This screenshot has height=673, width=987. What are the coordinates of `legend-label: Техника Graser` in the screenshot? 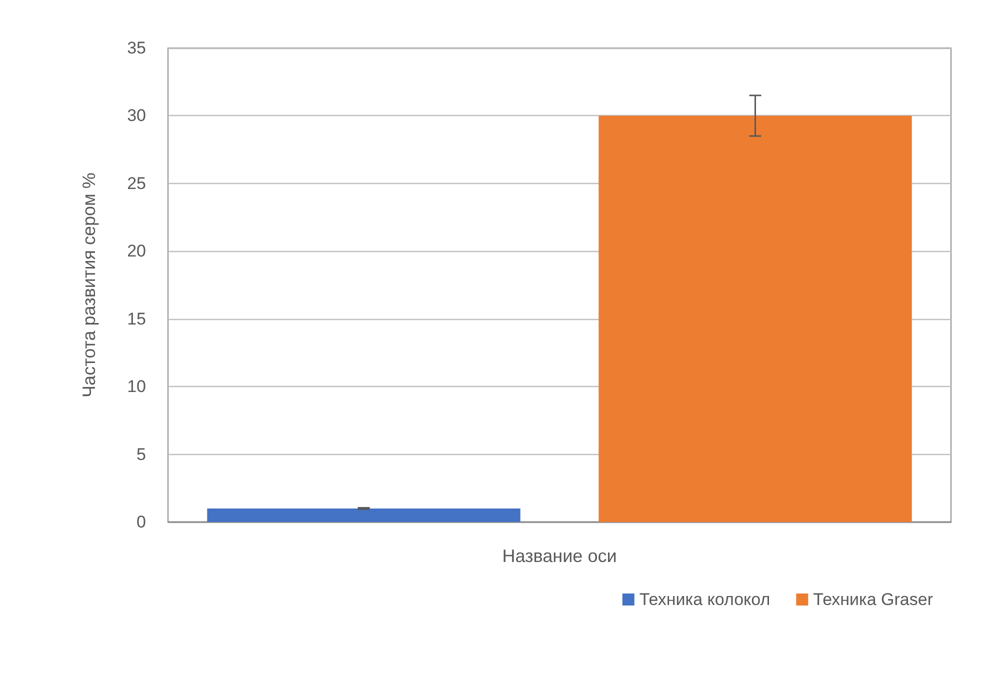 It's located at (873, 599).